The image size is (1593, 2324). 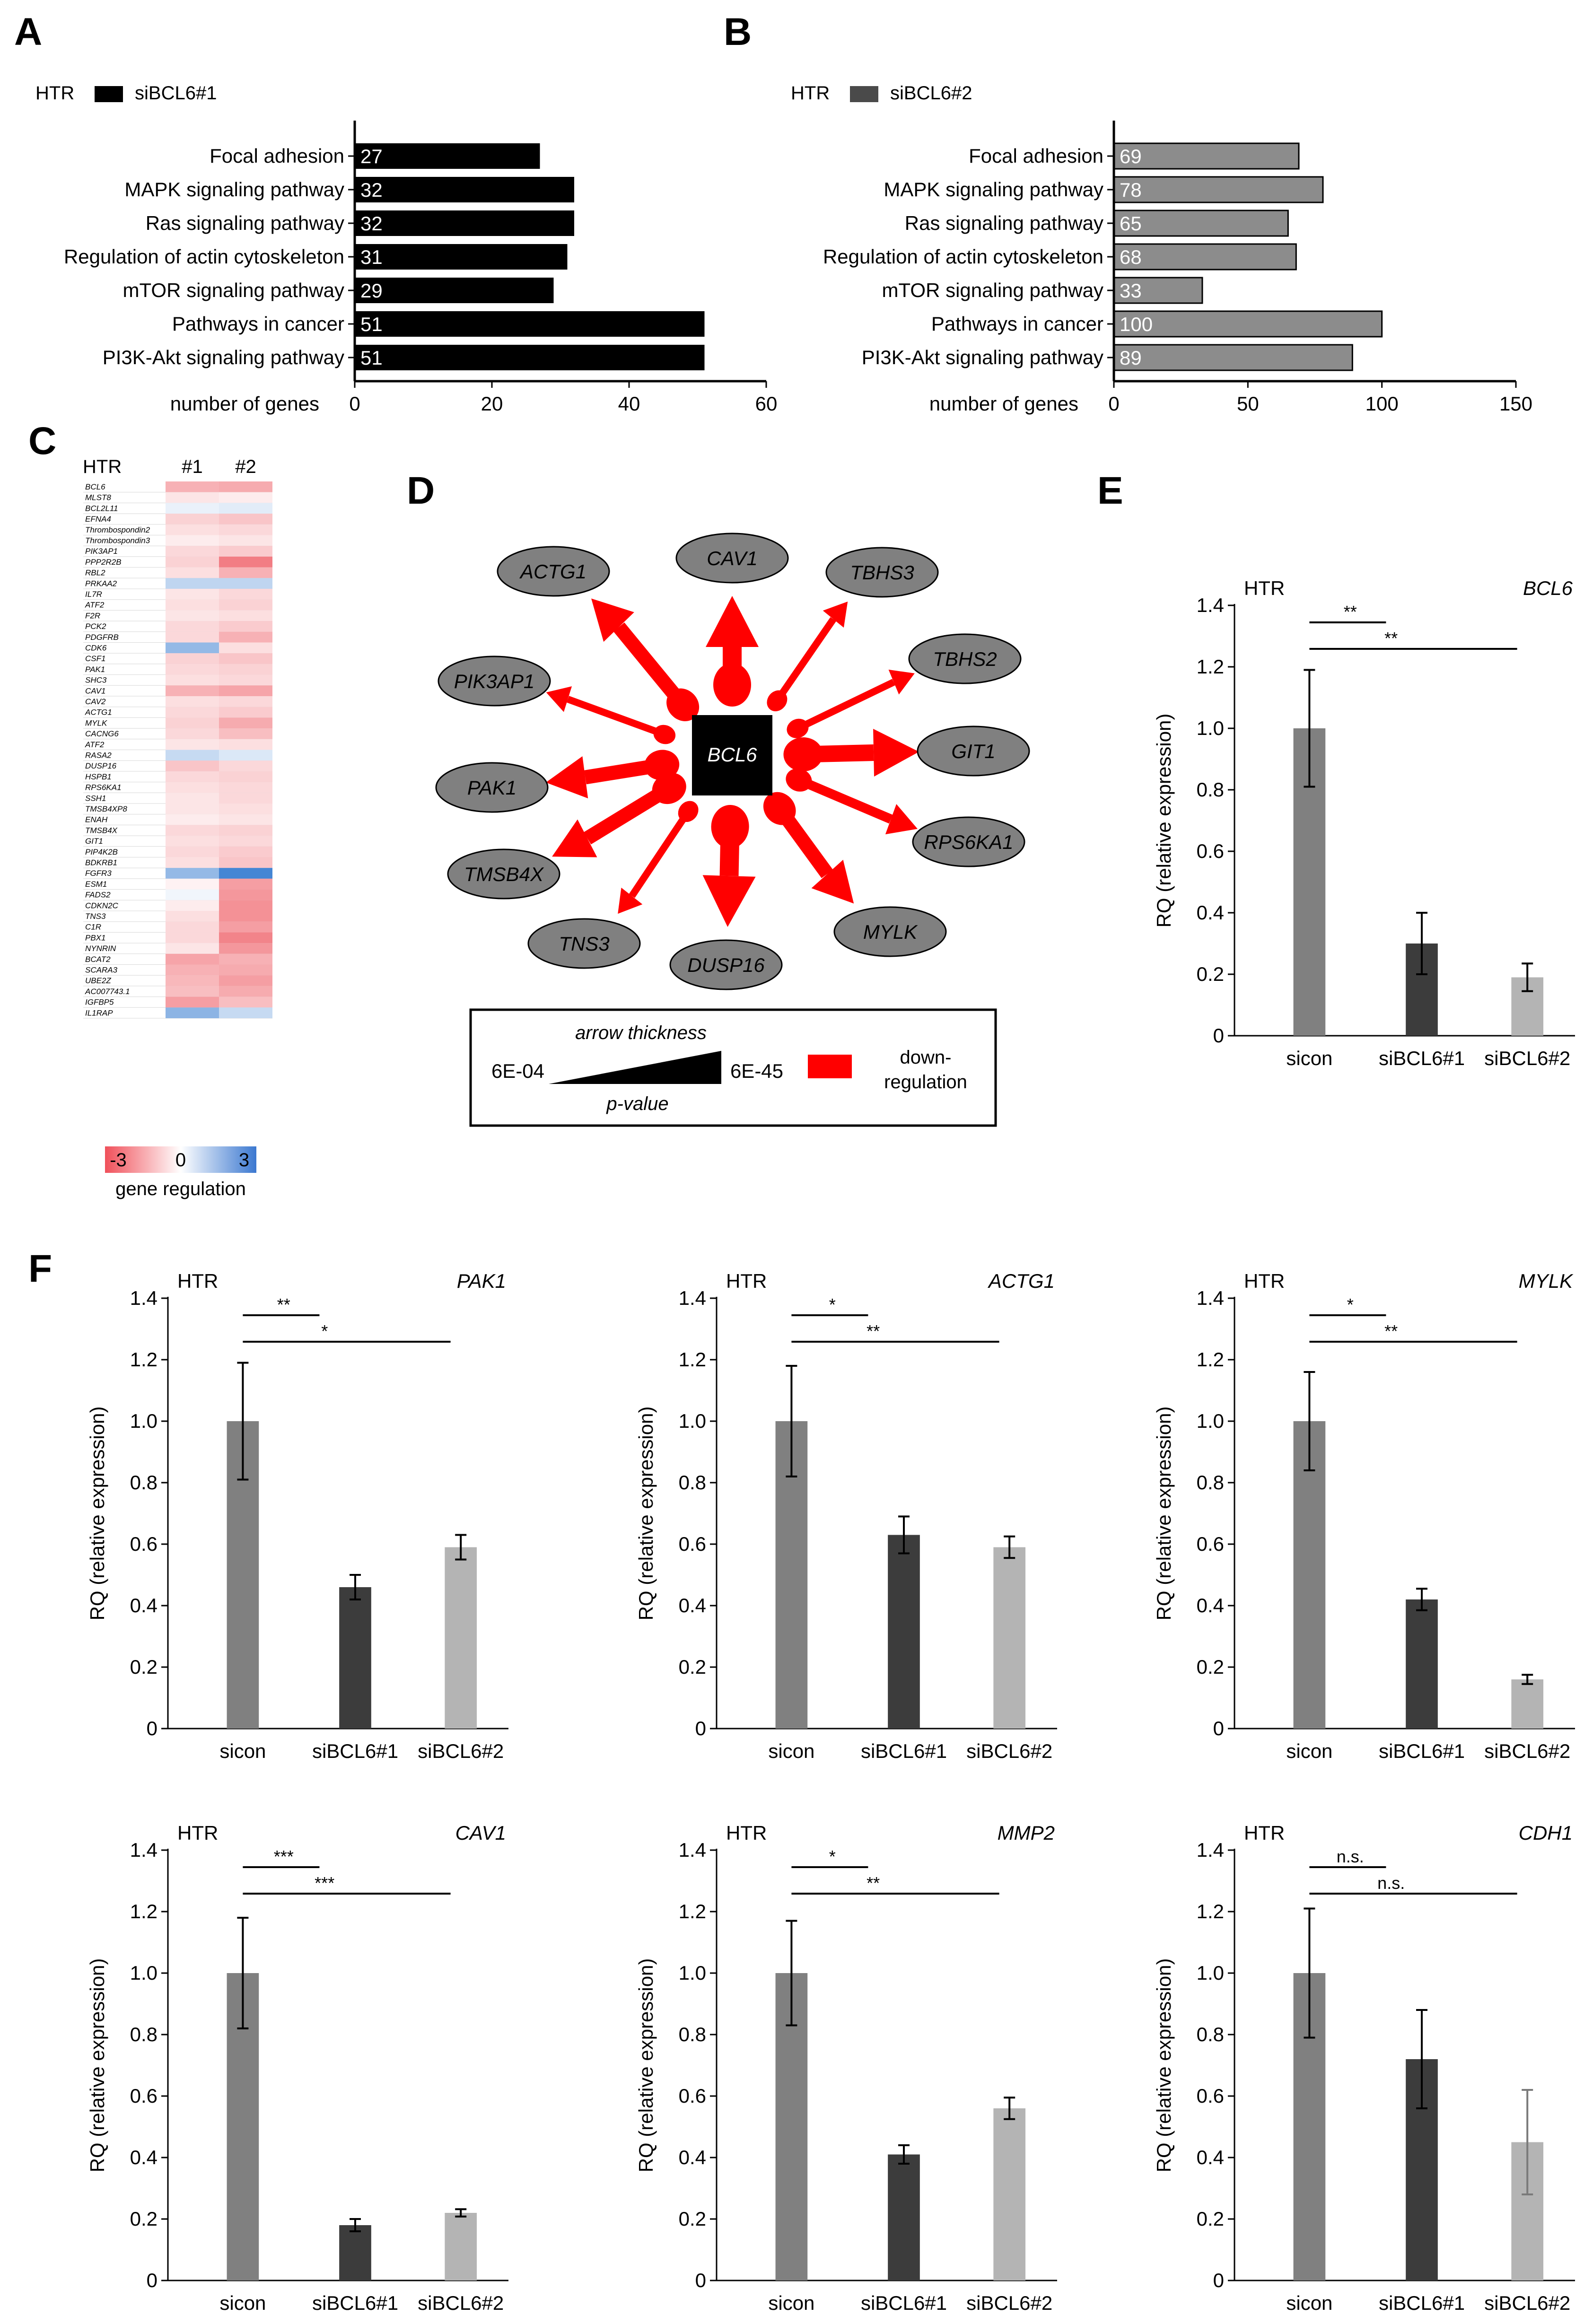 What do you see at coordinates (805, 660) in the screenshot?
I see `edge-tbhs3` at bounding box center [805, 660].